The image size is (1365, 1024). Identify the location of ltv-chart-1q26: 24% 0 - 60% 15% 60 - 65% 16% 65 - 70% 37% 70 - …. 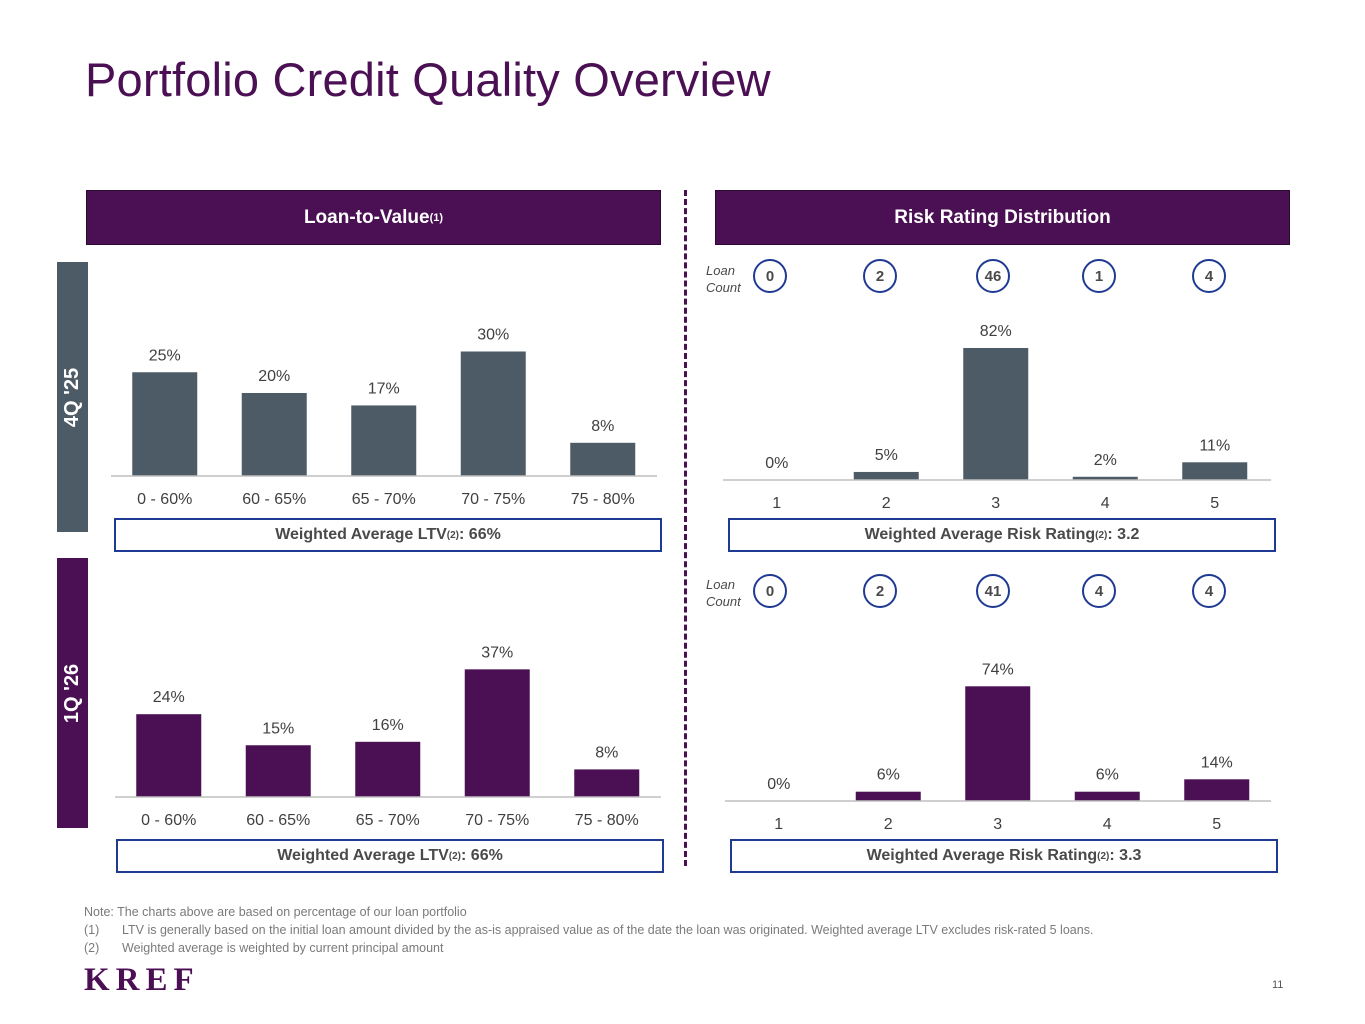
(388, 736).